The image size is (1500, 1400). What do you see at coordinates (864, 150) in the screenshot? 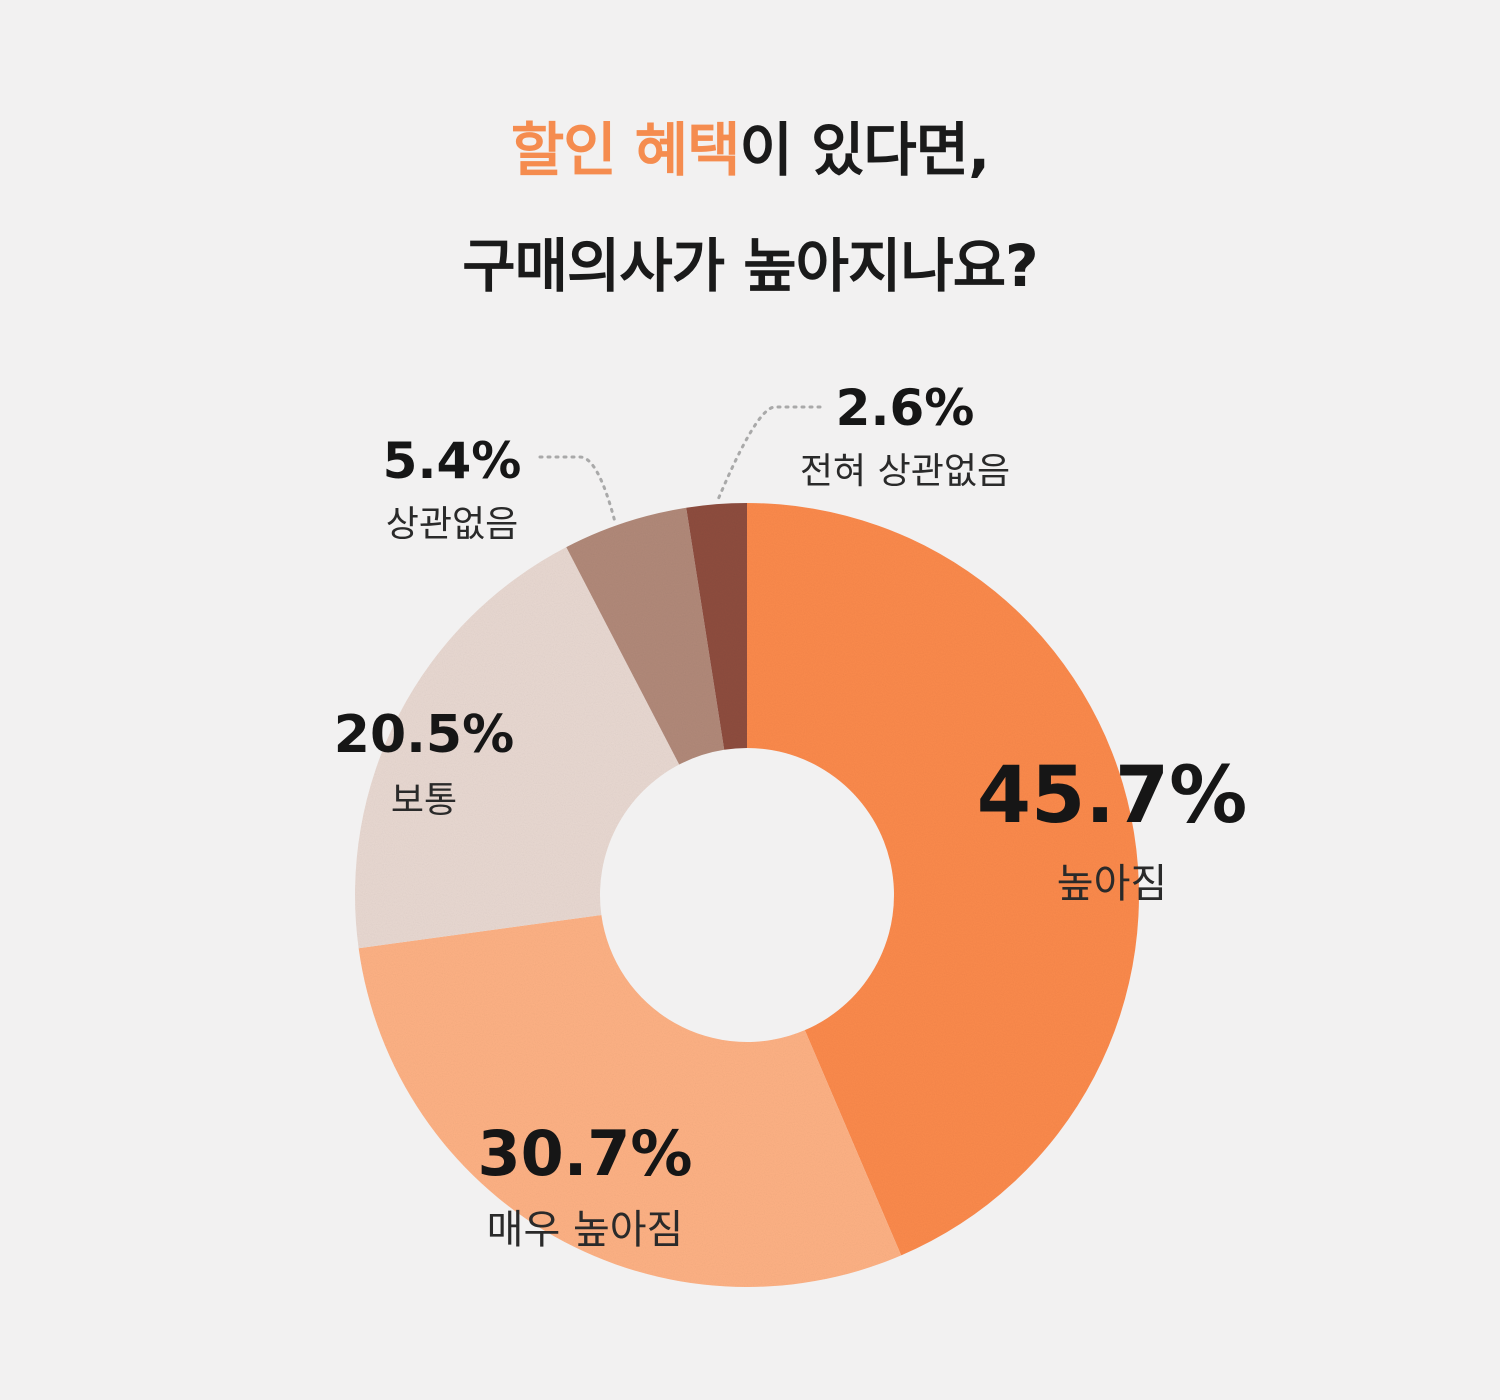
I see `title-line-1-rest: 이 있다면,` at bounding box center [864, 150].